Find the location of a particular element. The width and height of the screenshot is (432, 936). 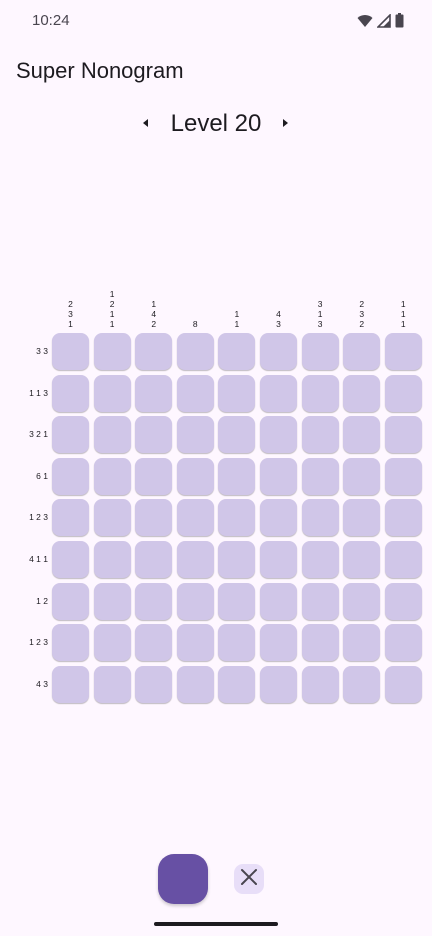

column-clue-number: 2 is located at coordinates (112, 304).